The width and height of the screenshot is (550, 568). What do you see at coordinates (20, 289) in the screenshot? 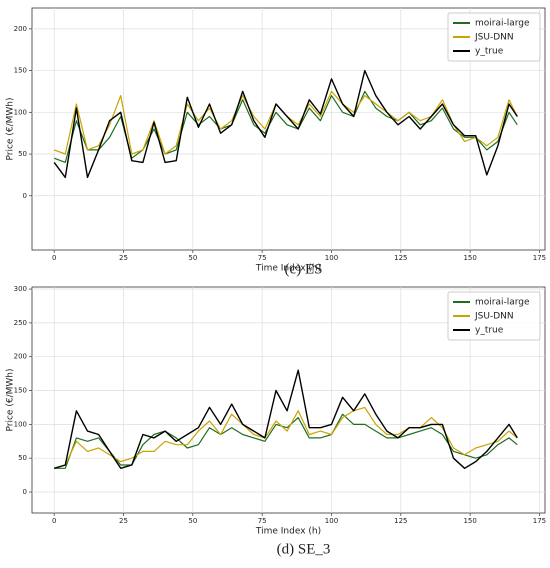
I see `y-tick-label: 300` at bounding box center [20, 289].